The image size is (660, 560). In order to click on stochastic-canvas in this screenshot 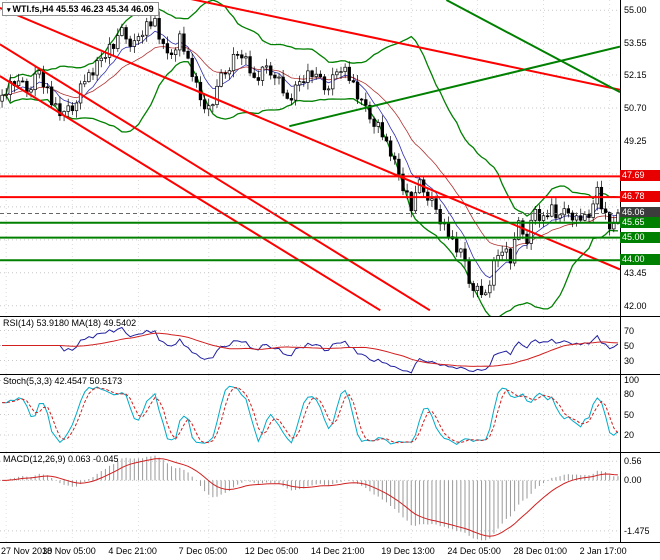, I will do `click(310, 413)`.